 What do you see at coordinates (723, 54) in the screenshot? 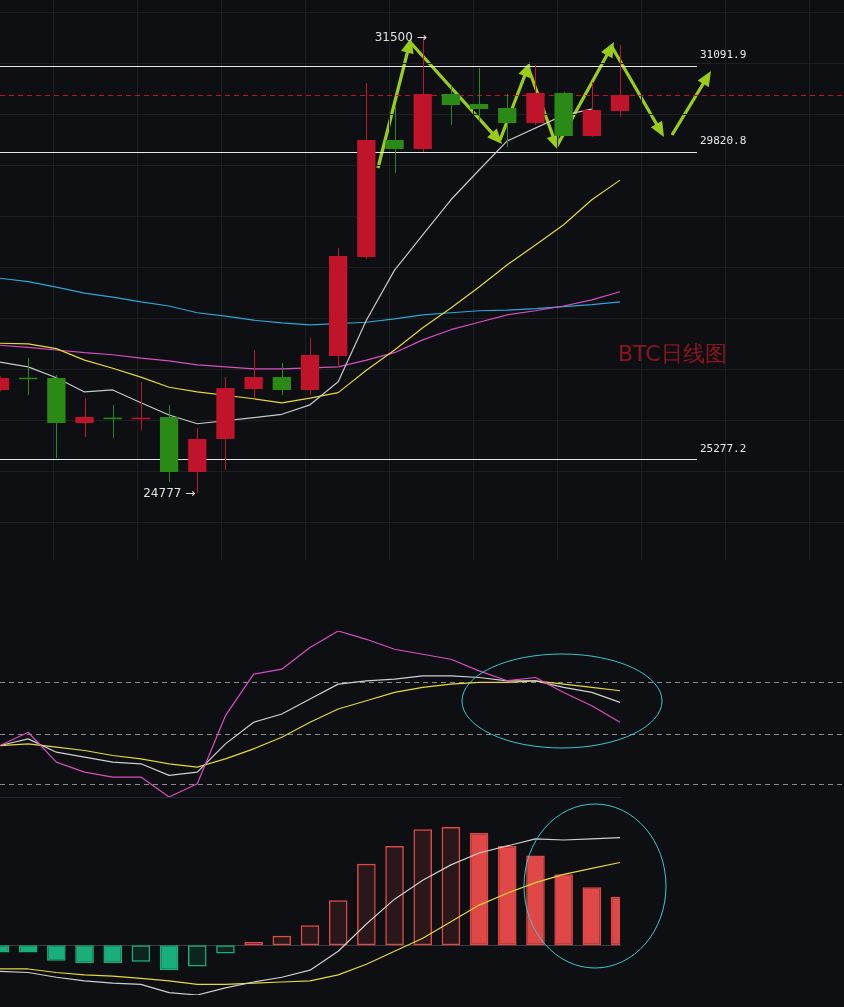
I see `ref-line-label: 31091.9` at bounding box center [723, 54].